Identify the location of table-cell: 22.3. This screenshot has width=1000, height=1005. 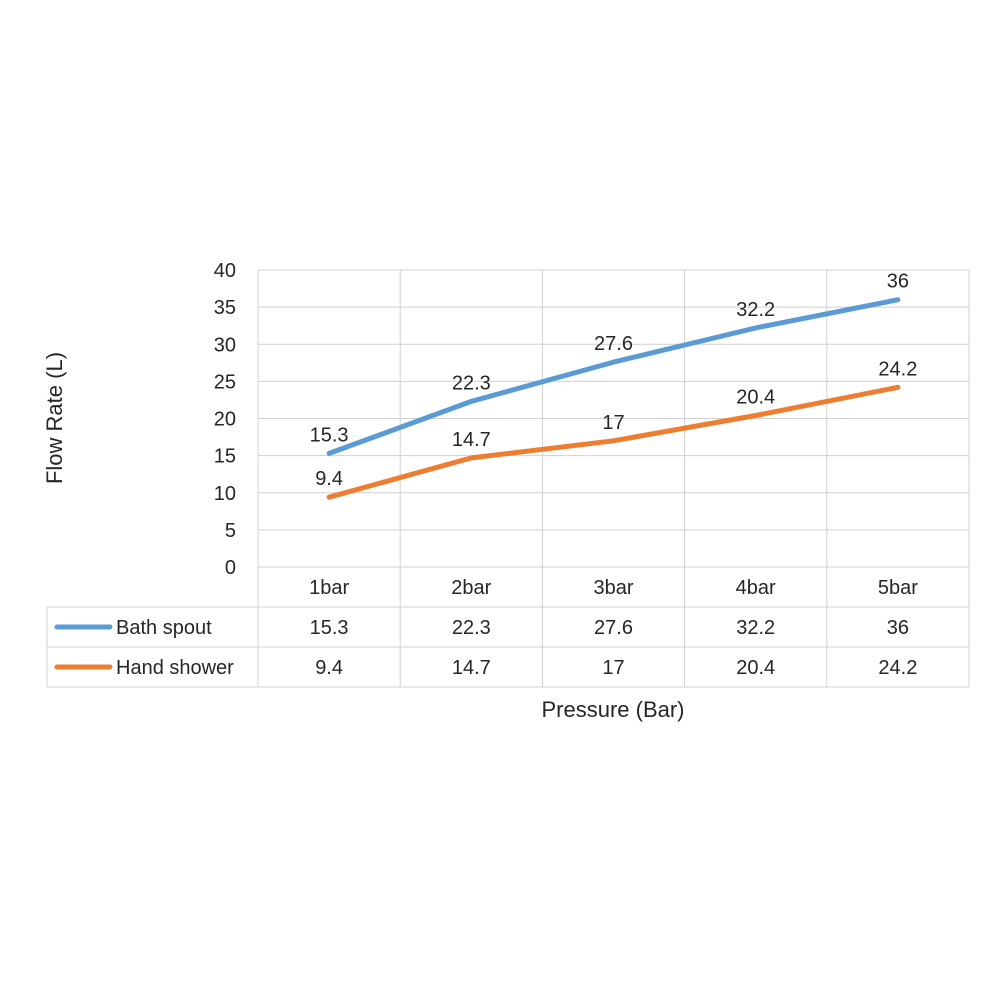
(471, 628).